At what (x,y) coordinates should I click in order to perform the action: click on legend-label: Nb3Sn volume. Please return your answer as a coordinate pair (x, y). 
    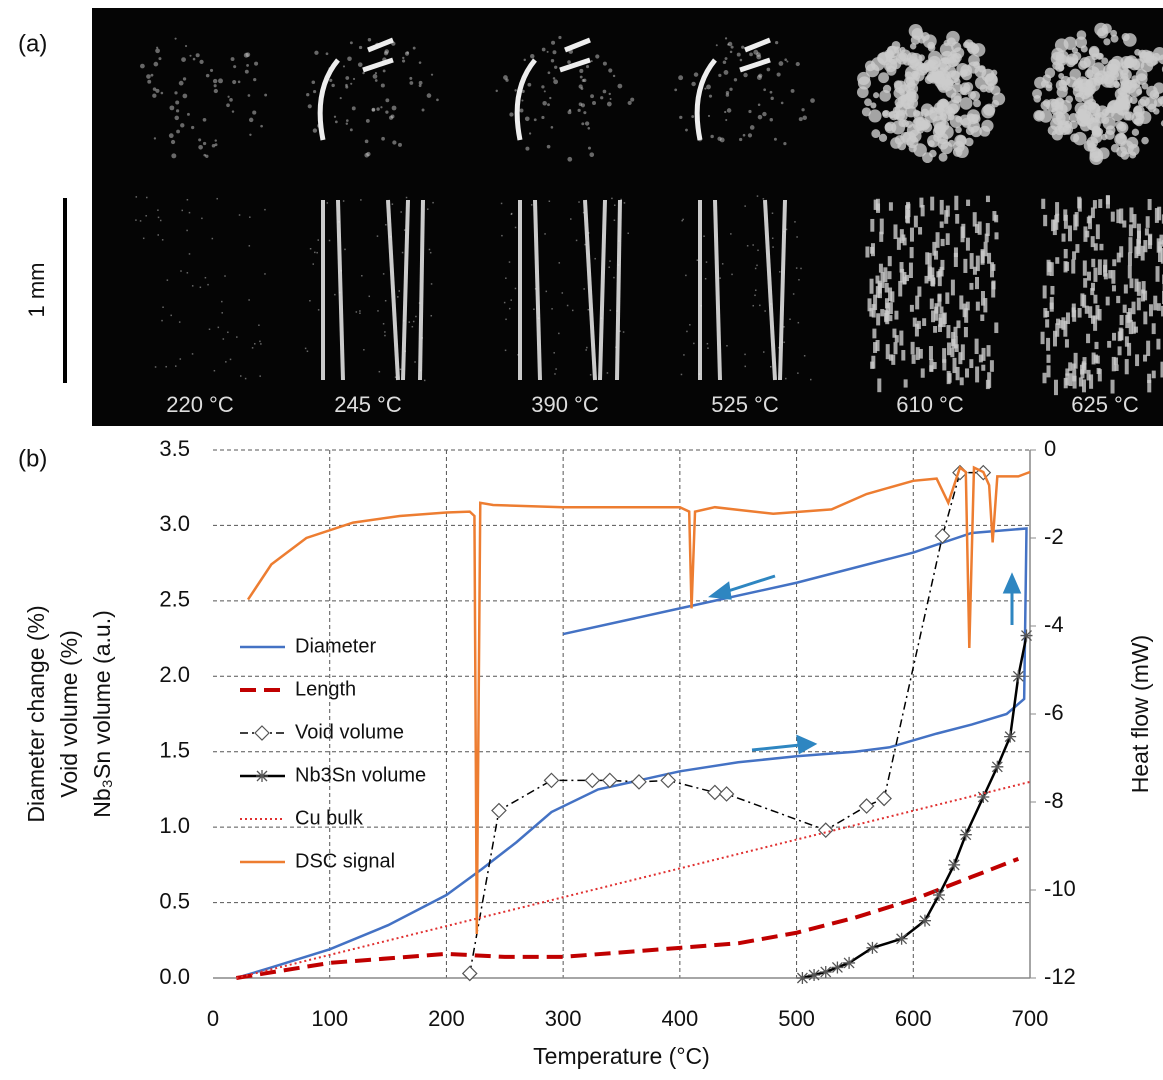
    Looking at the image, I should click on (360, 775).